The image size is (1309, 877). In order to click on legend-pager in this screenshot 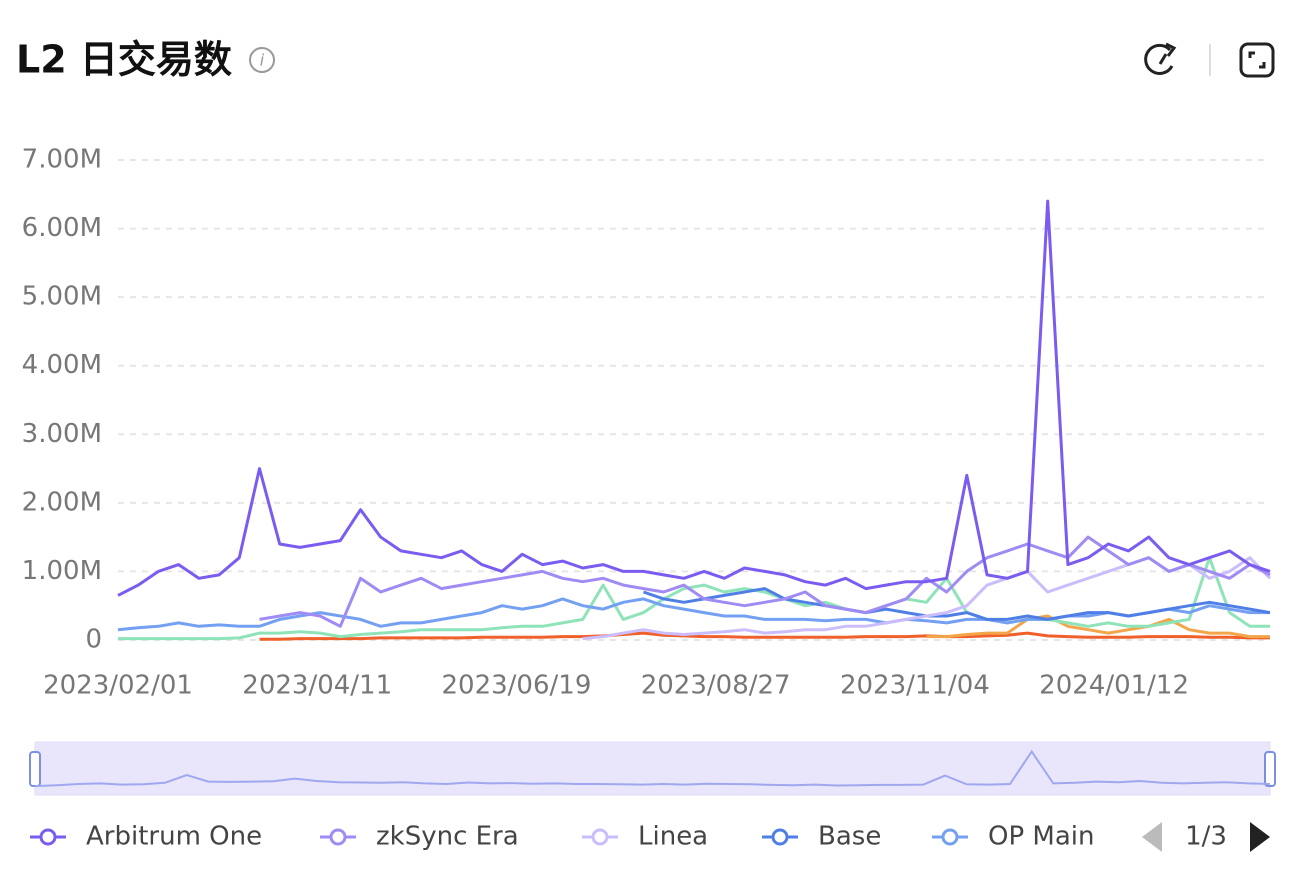, I will do `click(1206, 837)`.